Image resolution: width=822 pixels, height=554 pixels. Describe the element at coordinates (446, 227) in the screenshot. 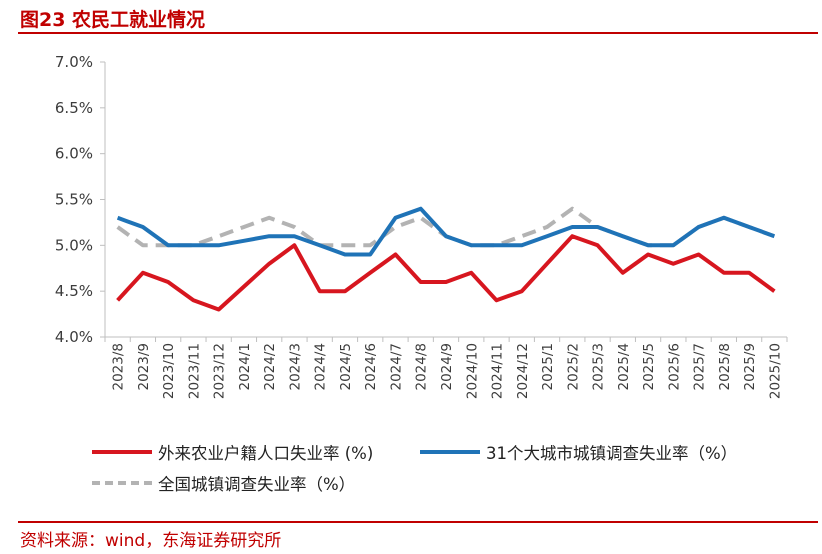

I see `series-line-national` at that location.